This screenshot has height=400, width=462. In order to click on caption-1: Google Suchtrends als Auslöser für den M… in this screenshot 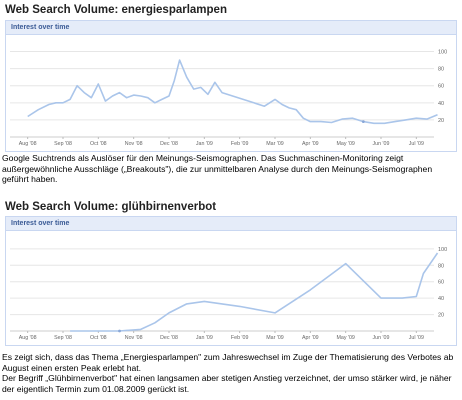, I will do `click(230, 169)`.